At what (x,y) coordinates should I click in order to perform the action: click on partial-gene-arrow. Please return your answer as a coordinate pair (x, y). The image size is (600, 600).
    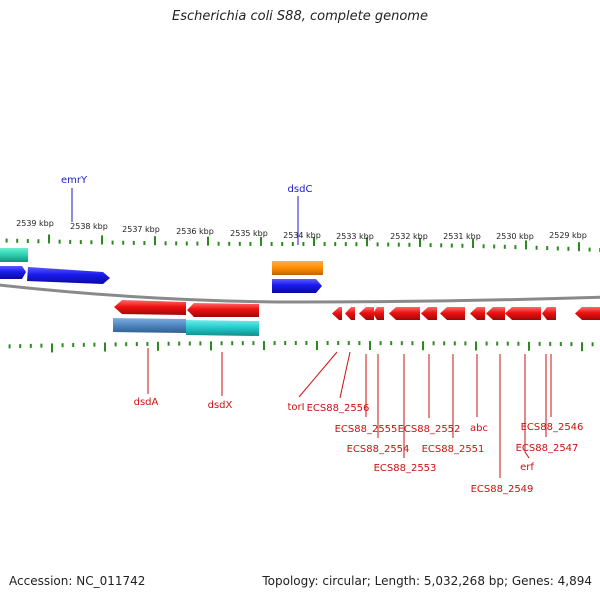
    Looking at the image, I should click on (587, 313).